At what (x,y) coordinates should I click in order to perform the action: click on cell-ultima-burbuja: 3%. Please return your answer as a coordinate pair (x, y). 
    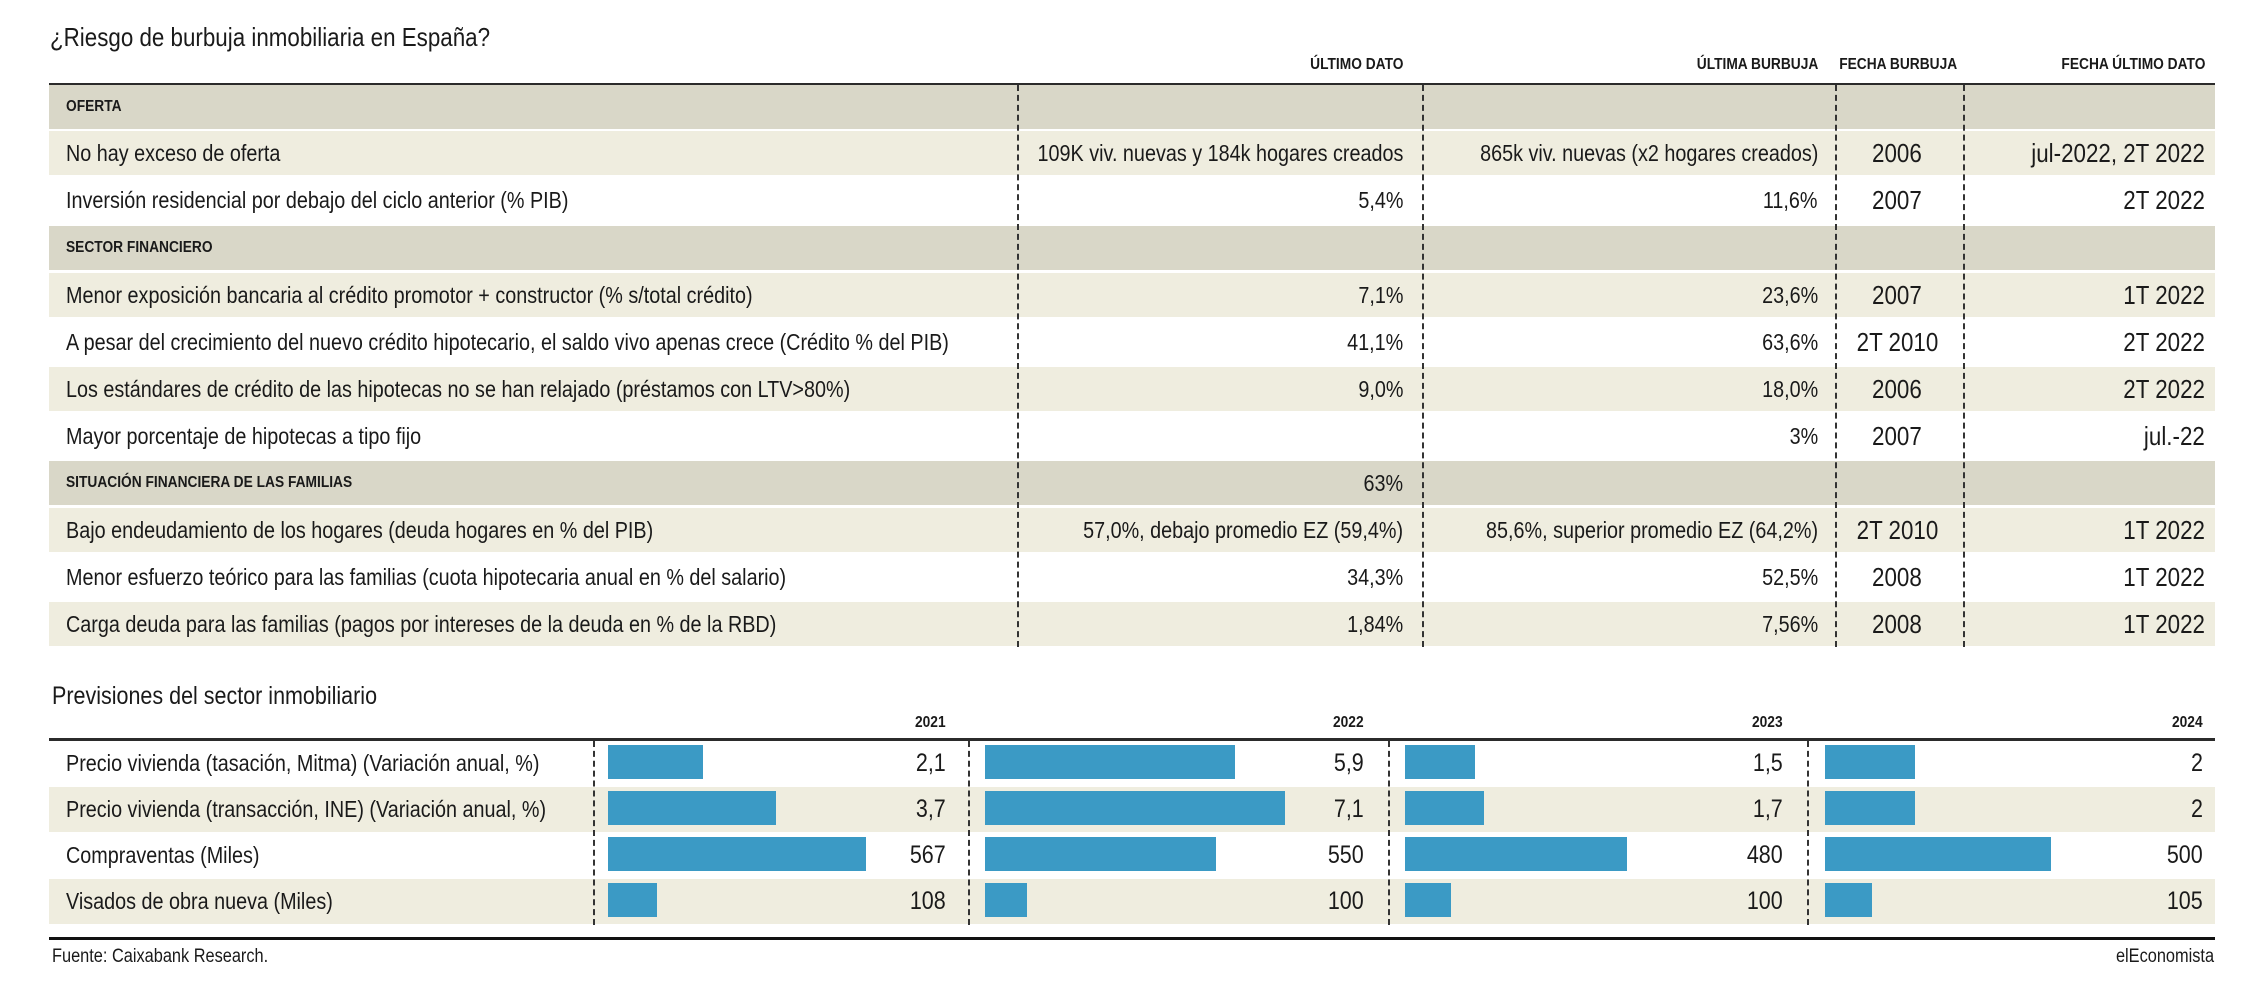
    Looking at the image, I should click on (1803, 436).